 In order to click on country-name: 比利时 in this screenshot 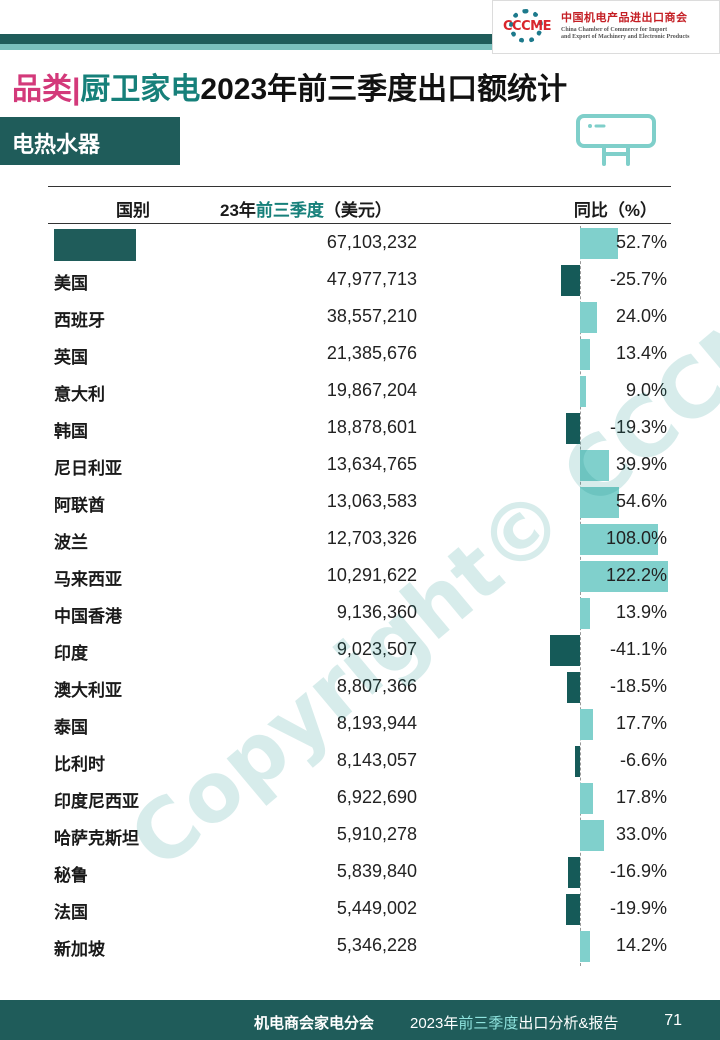, I will do `click(79, 764)`.